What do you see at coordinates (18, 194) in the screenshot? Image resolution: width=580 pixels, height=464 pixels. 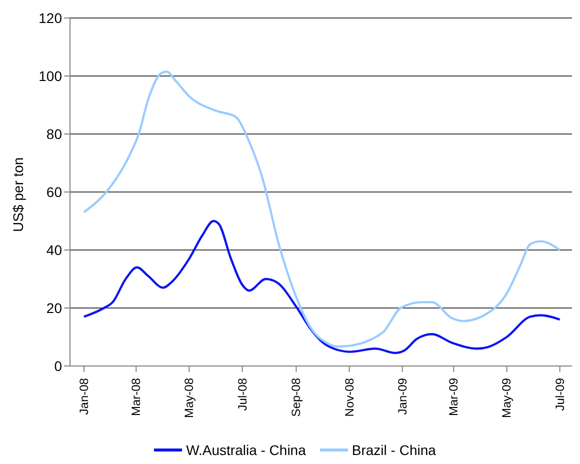 I see `y-axis-title: US$ per ton` at bounding box center [18, 194].